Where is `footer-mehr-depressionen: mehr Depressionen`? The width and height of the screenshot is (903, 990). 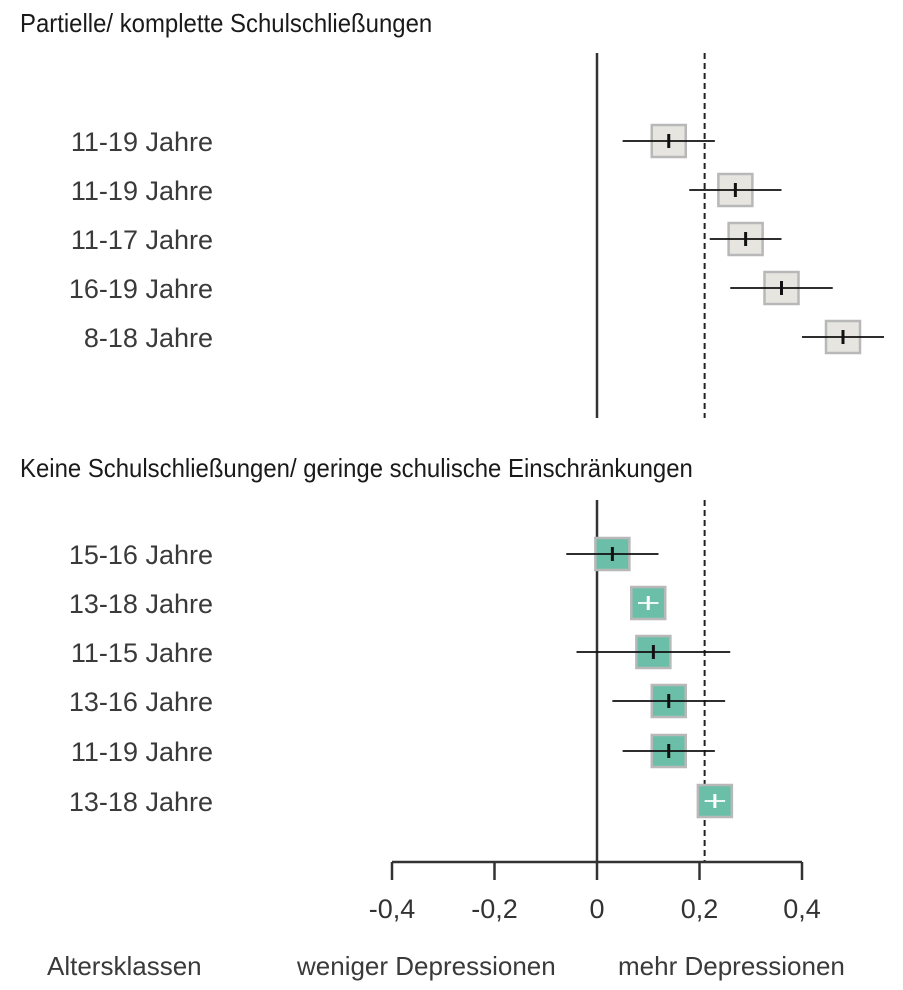
footer-mehr-depressionen: mehr Depressionen is located at coordinates (731, 966).